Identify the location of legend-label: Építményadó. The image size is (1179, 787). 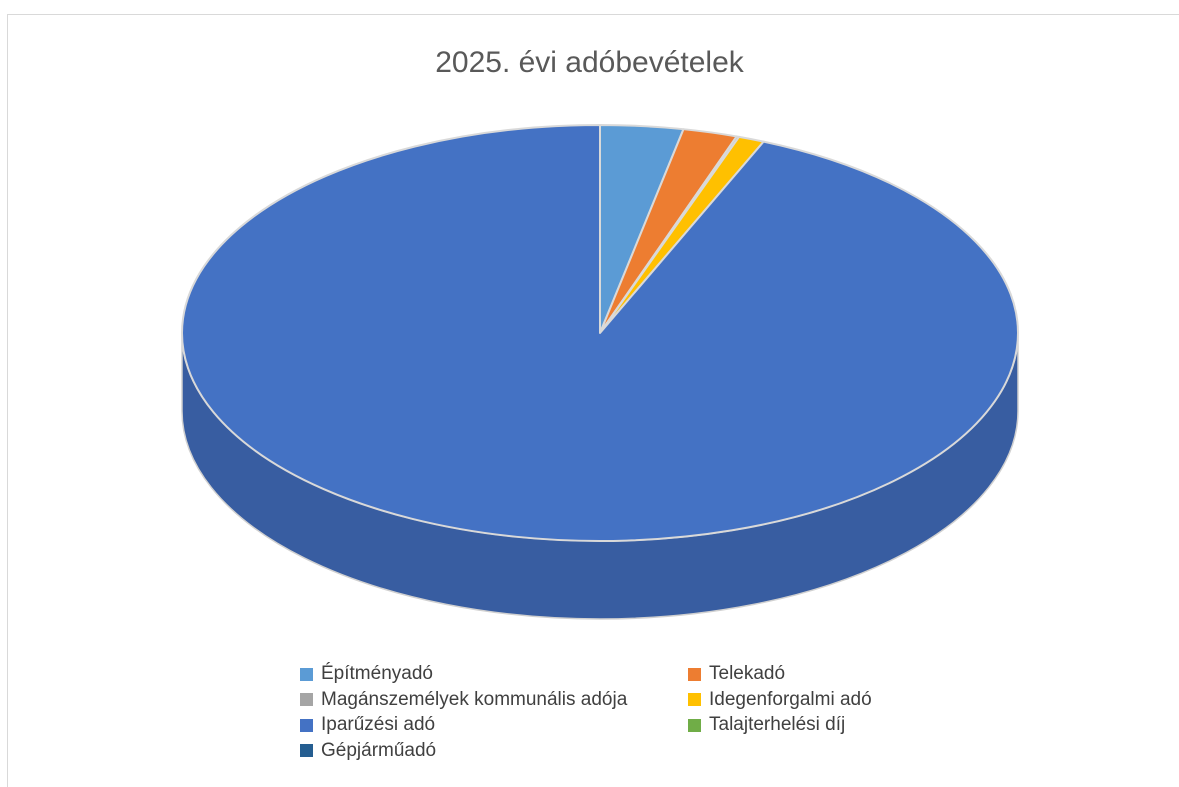
(377, 673).